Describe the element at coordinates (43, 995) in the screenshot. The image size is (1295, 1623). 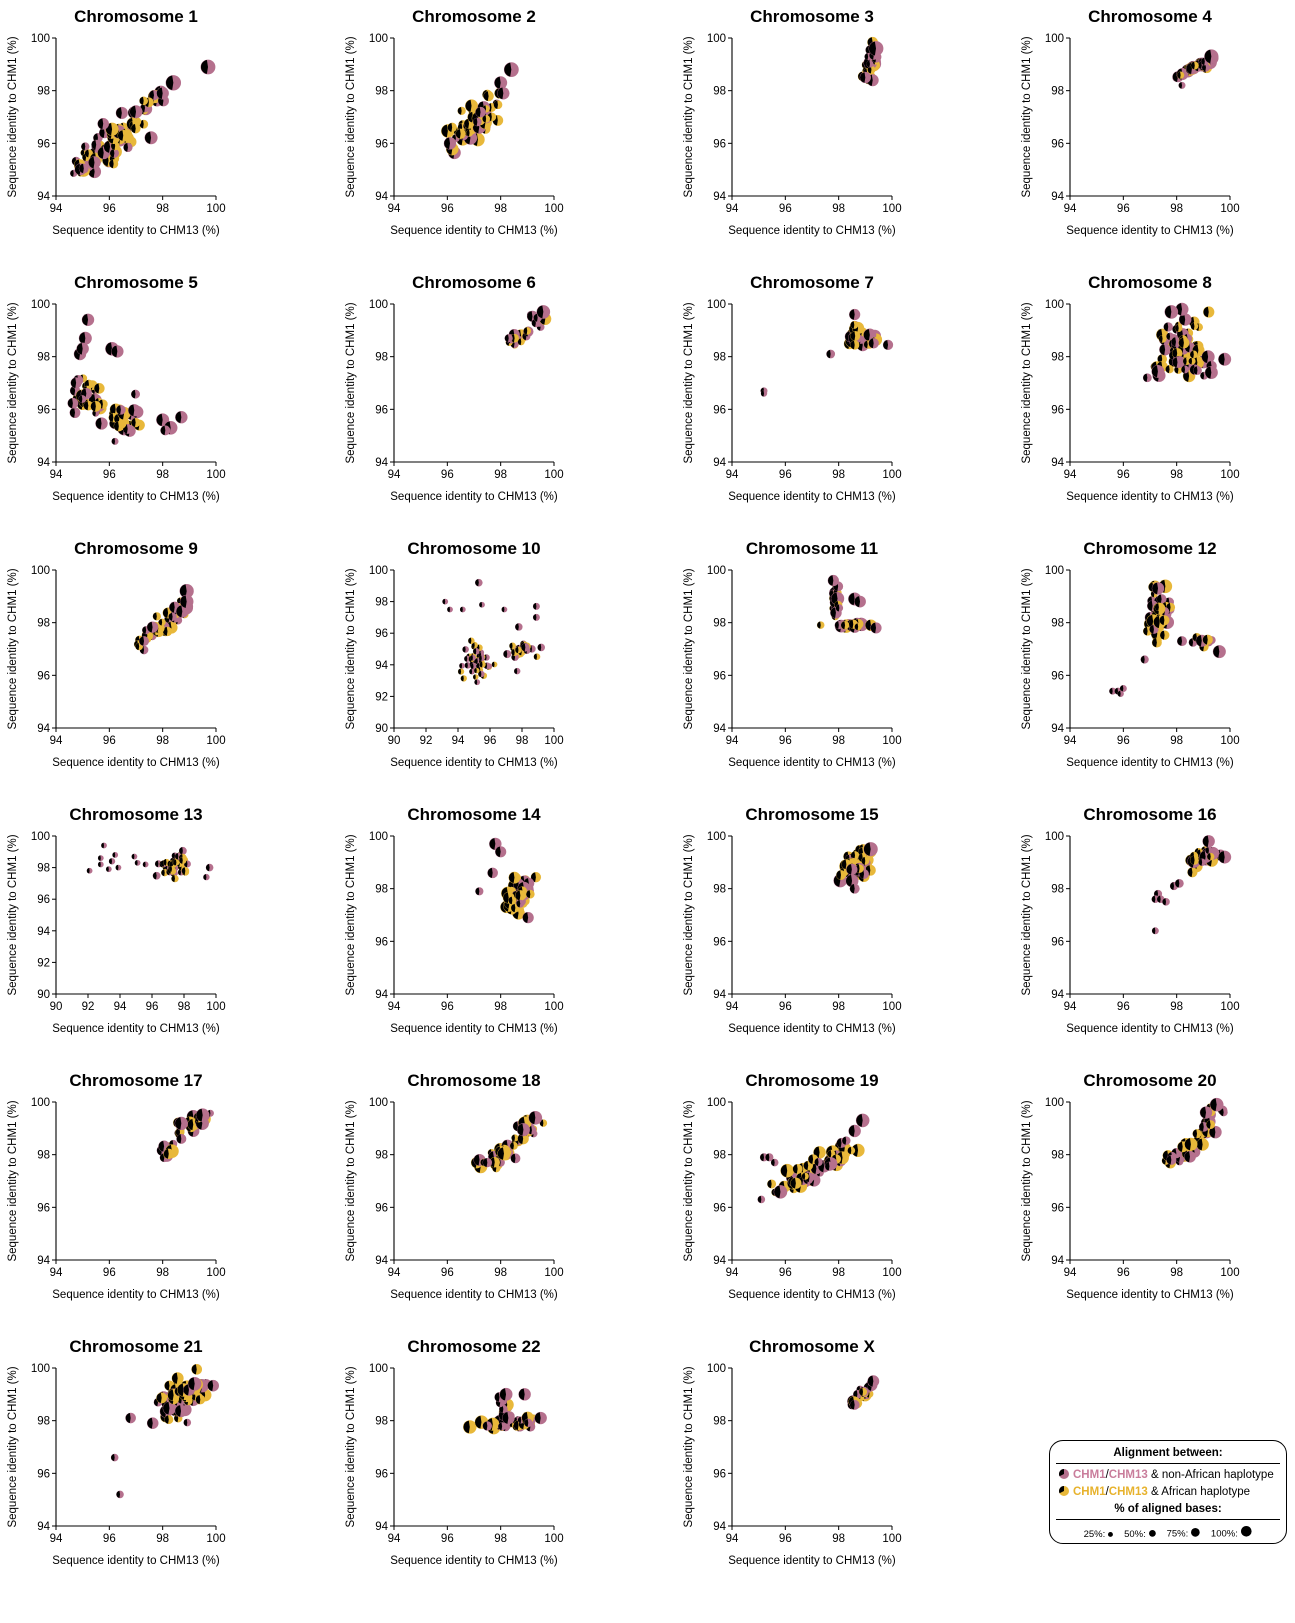
I see `y-tick-label: 90` at that location.